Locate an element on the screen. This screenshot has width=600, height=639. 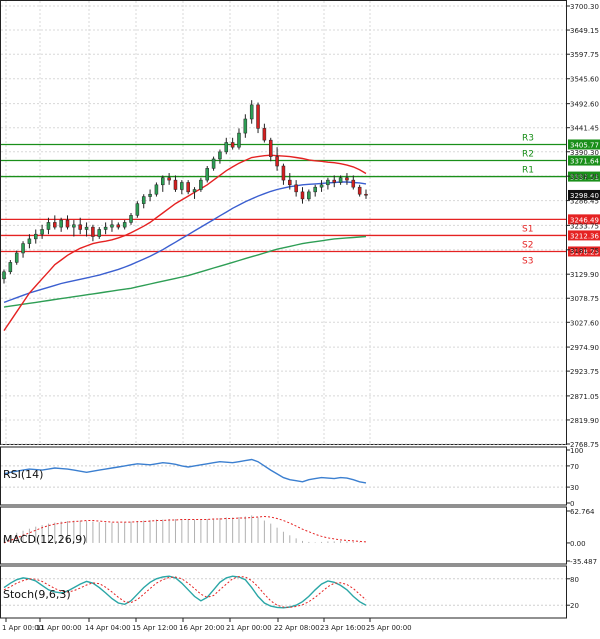
price-tick-label: 3441.45 is located at coordinates (584, 129).